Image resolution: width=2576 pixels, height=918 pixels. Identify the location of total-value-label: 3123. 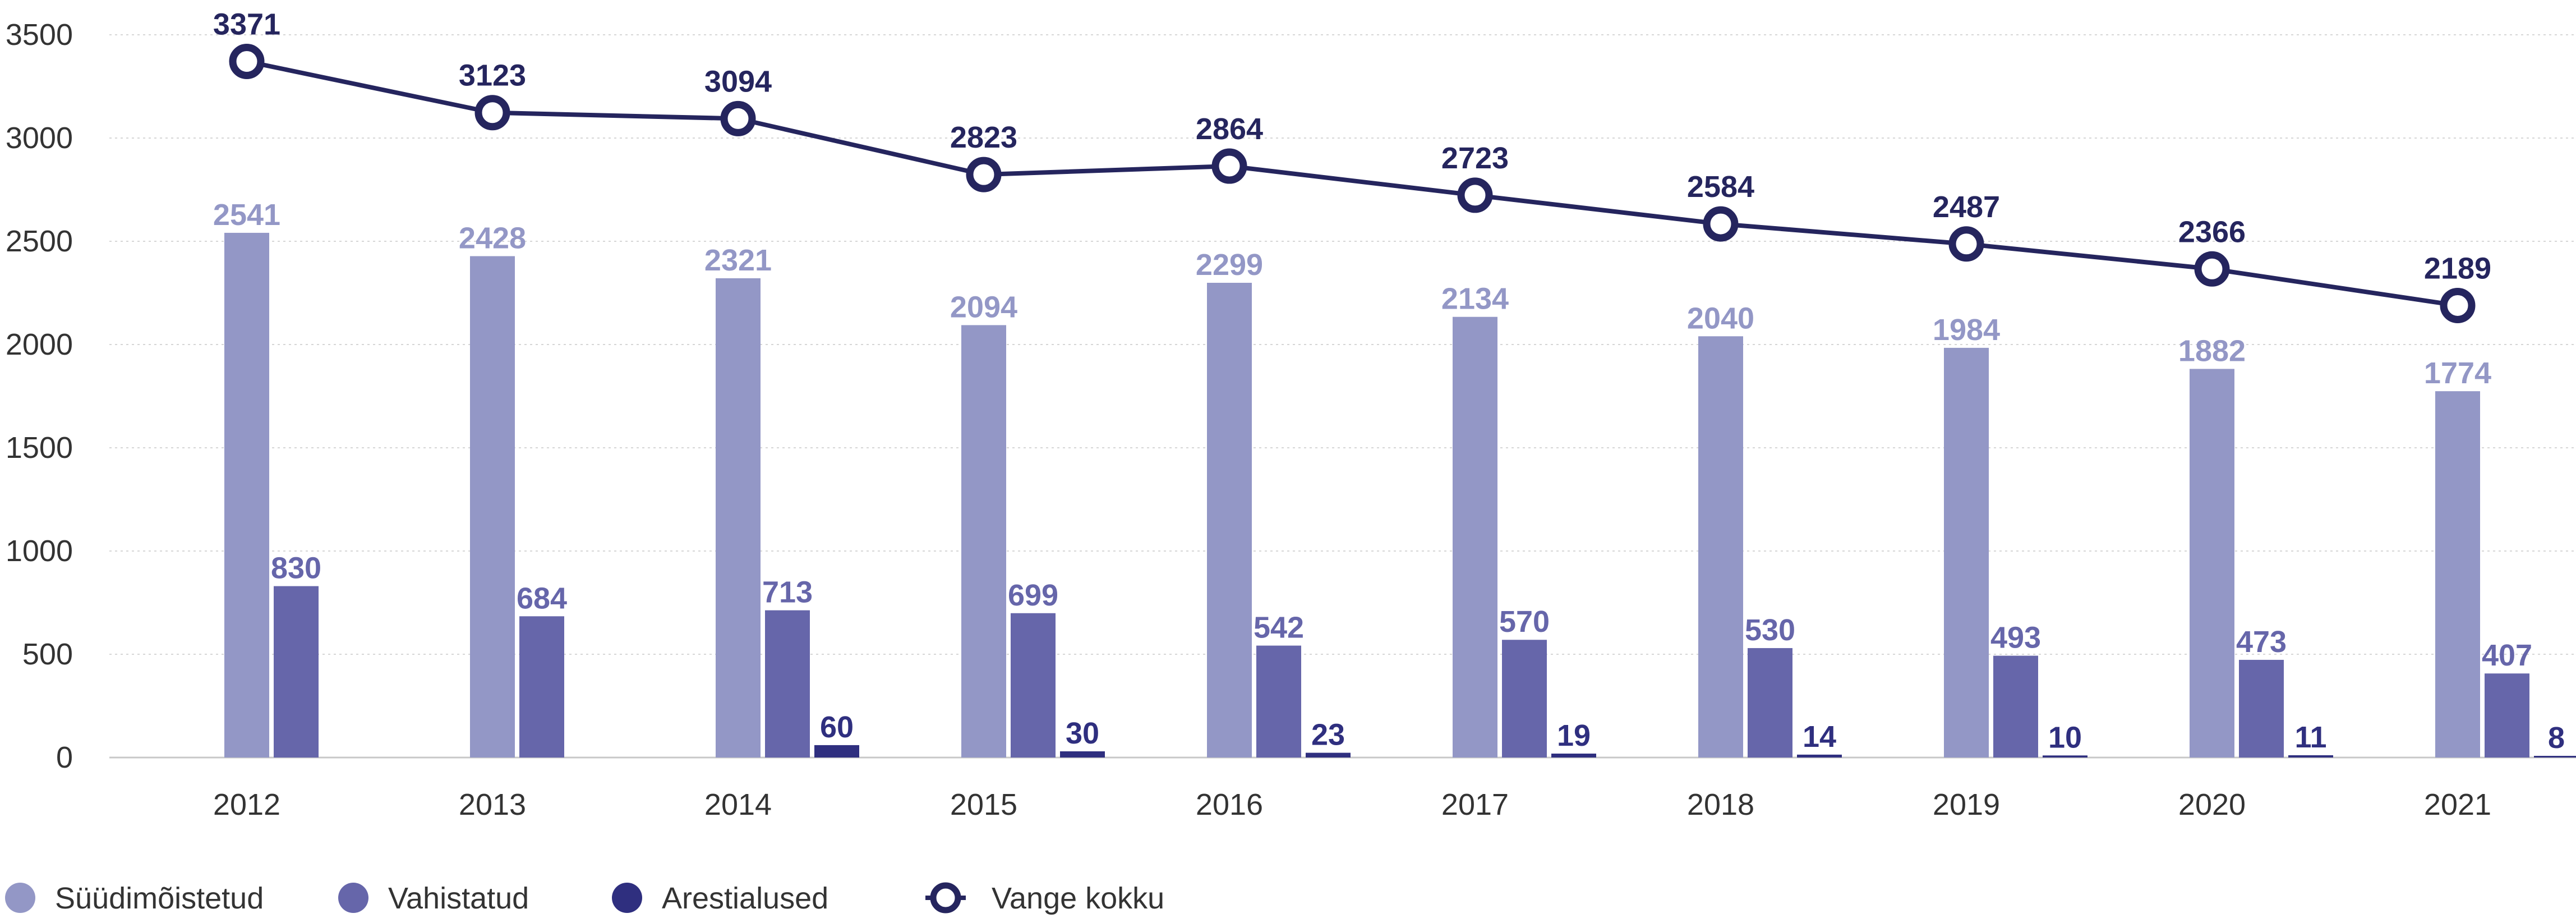
(492, 76).